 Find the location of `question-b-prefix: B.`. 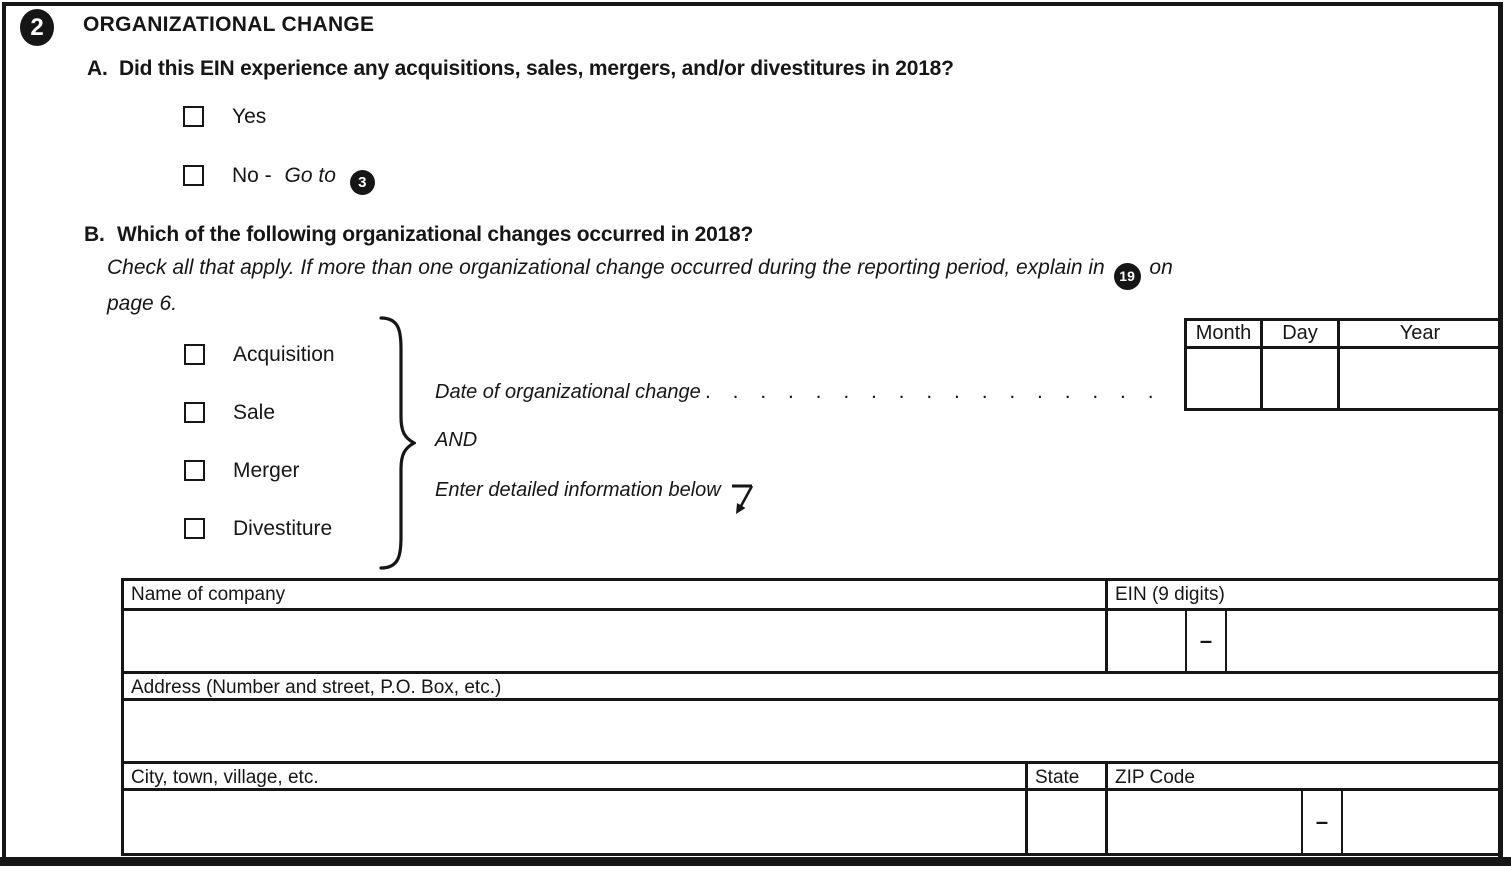

question-b-prefix: B. is located at coordinates (94, 234).